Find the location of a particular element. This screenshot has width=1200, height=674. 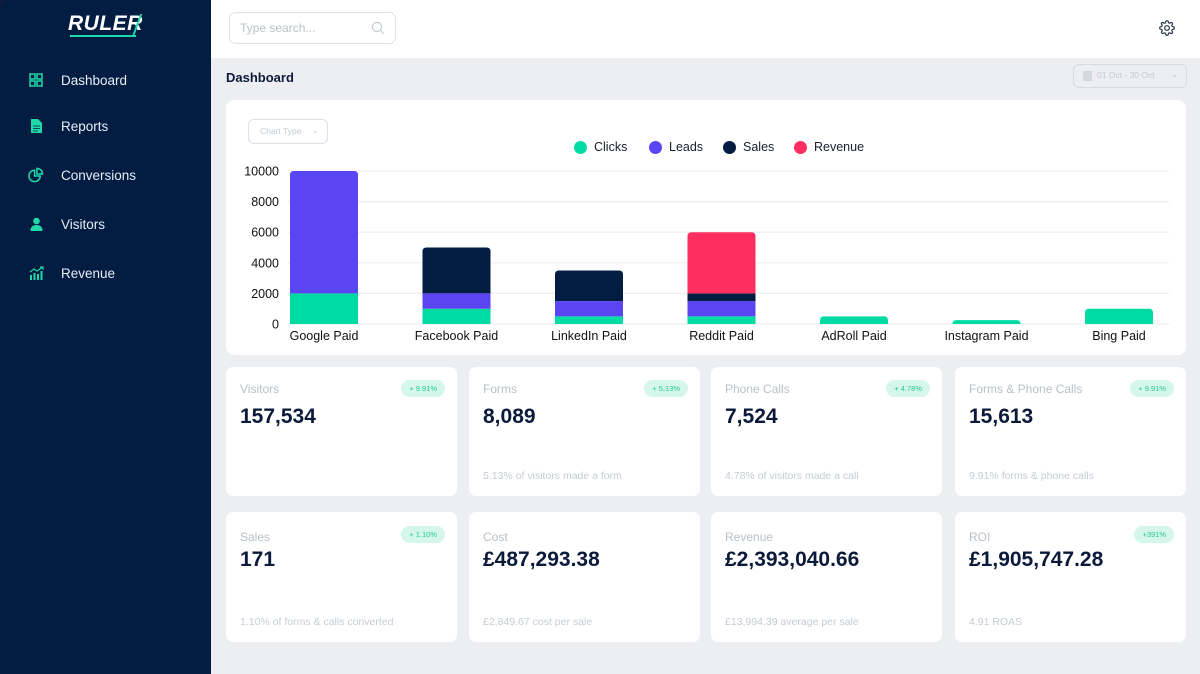

logo: RULER is located at coordinates (105, 23).